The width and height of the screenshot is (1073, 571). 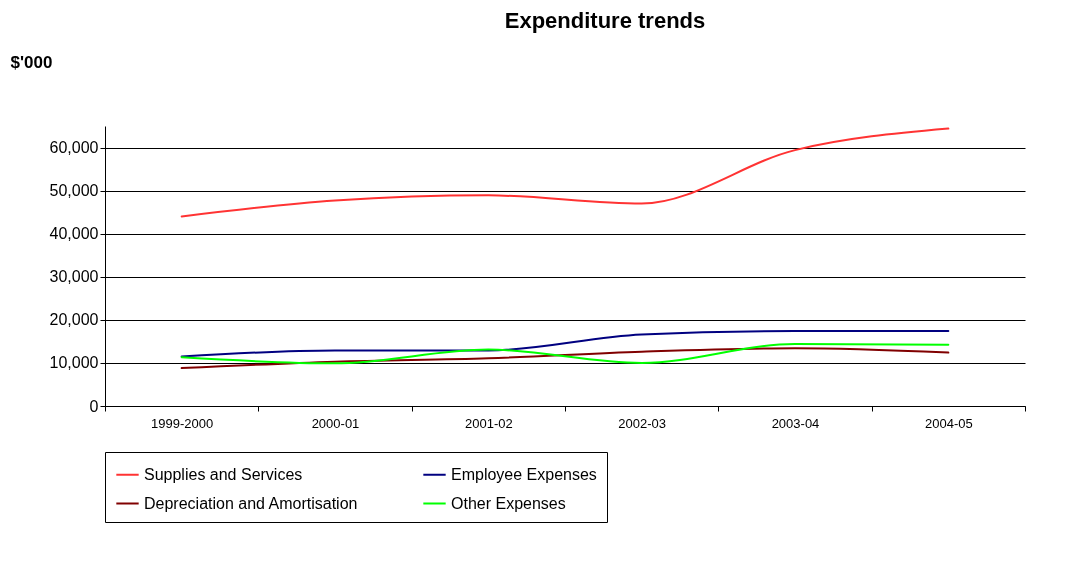 What do you see at coordinates (74, 234) in the screenshot?
I see `y-tick-label: 40,000` at bounding box center [74, 234].